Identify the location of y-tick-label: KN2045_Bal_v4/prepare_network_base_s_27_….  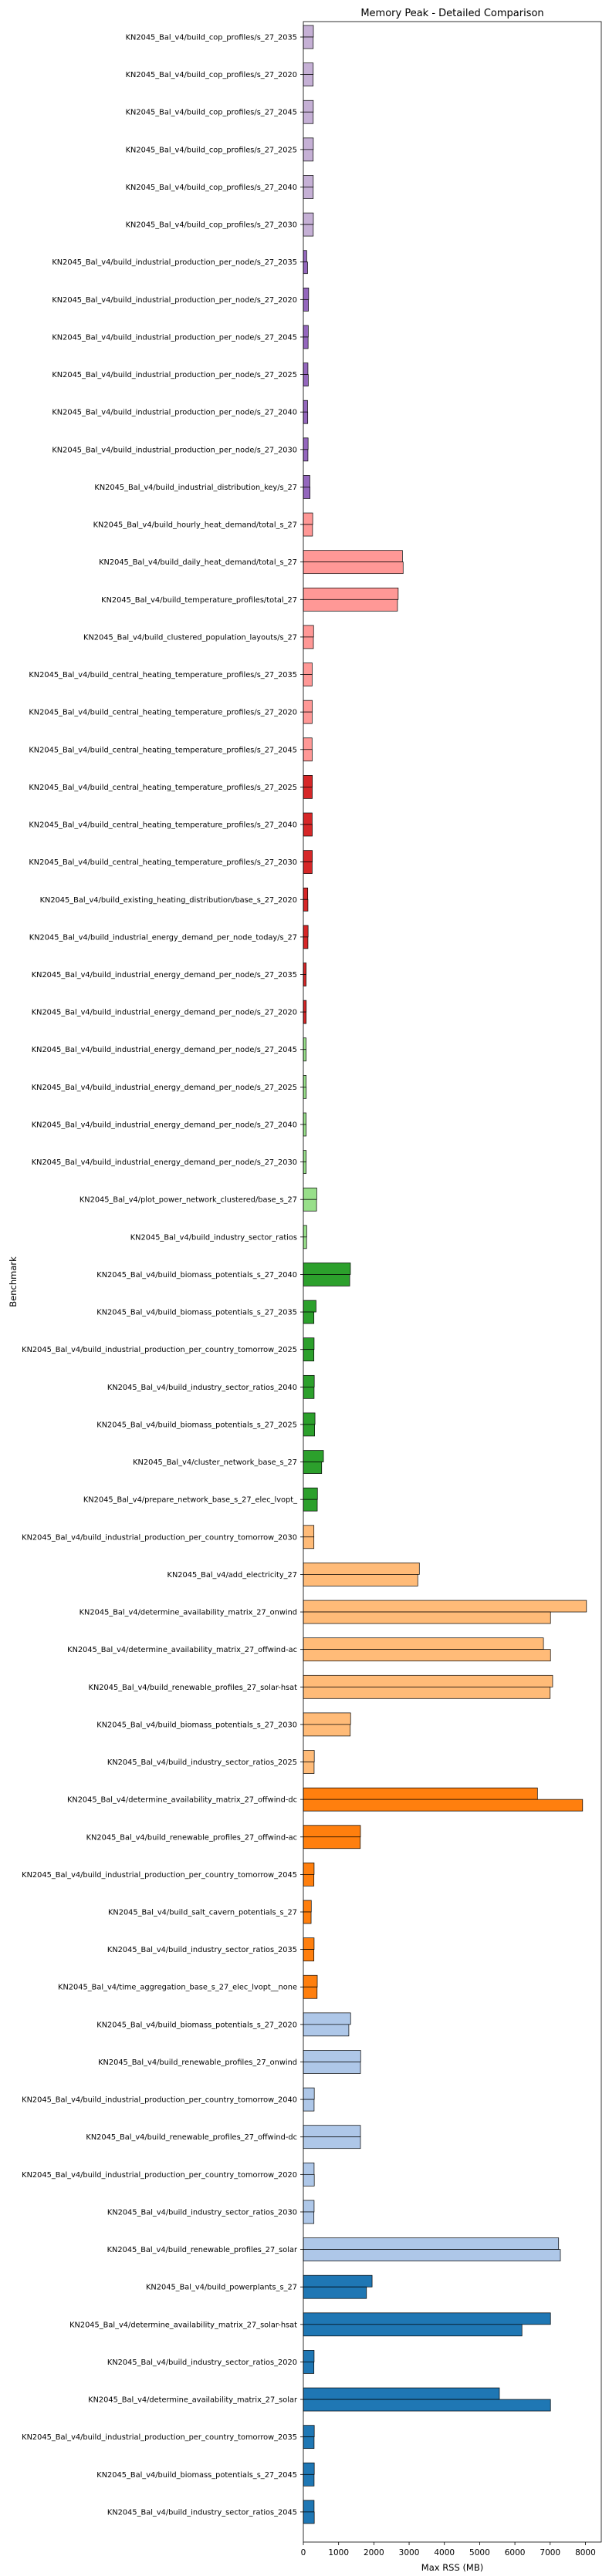
(190, 1500).